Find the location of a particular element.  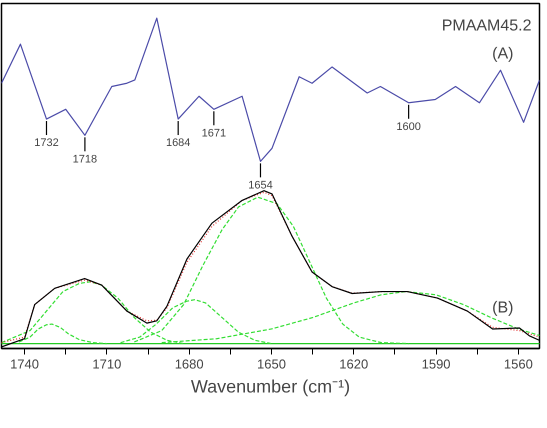

x-tick-label: 1680 is located at coordinates (189, 364).